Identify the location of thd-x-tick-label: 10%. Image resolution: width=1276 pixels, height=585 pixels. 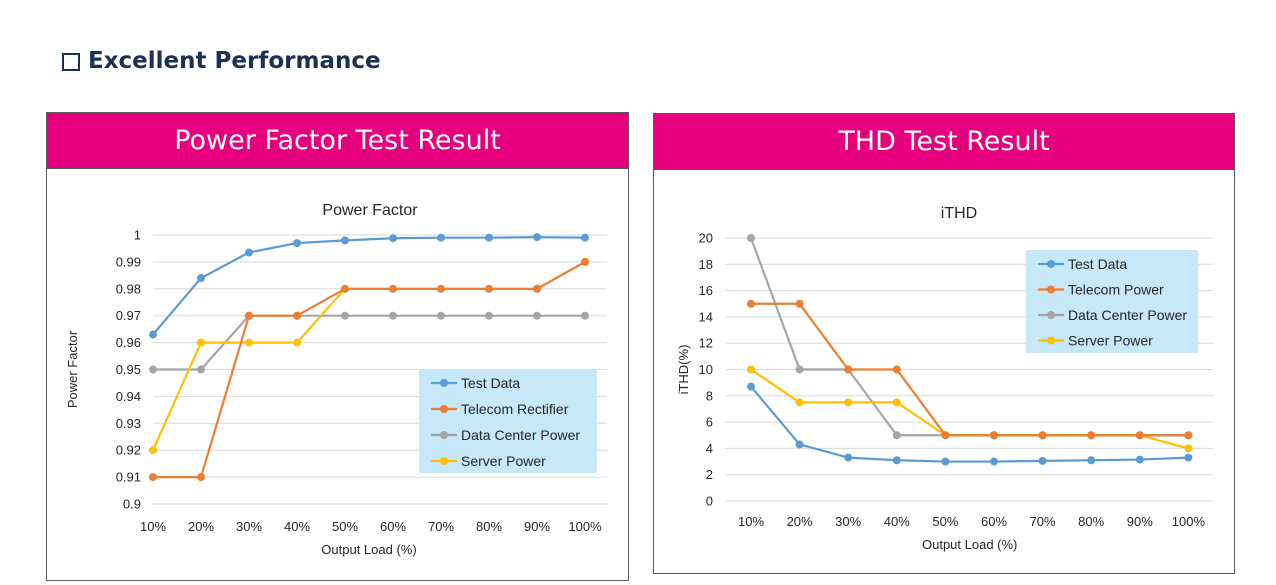
(751, 521).